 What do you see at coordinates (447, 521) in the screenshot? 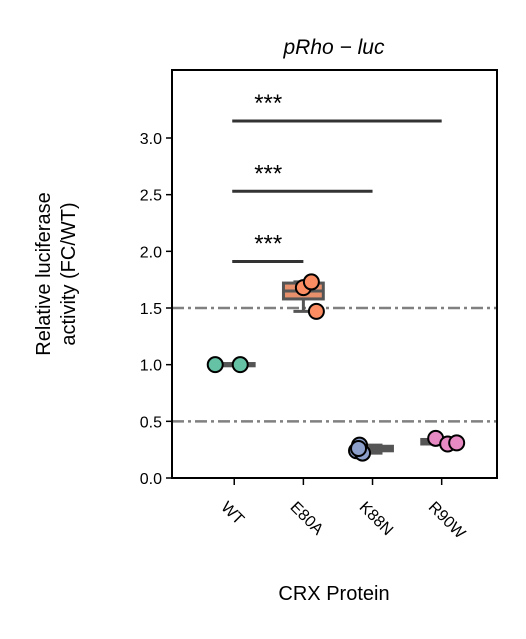
I see `x-tick-label: R90W` at bounding box center [447, 521].